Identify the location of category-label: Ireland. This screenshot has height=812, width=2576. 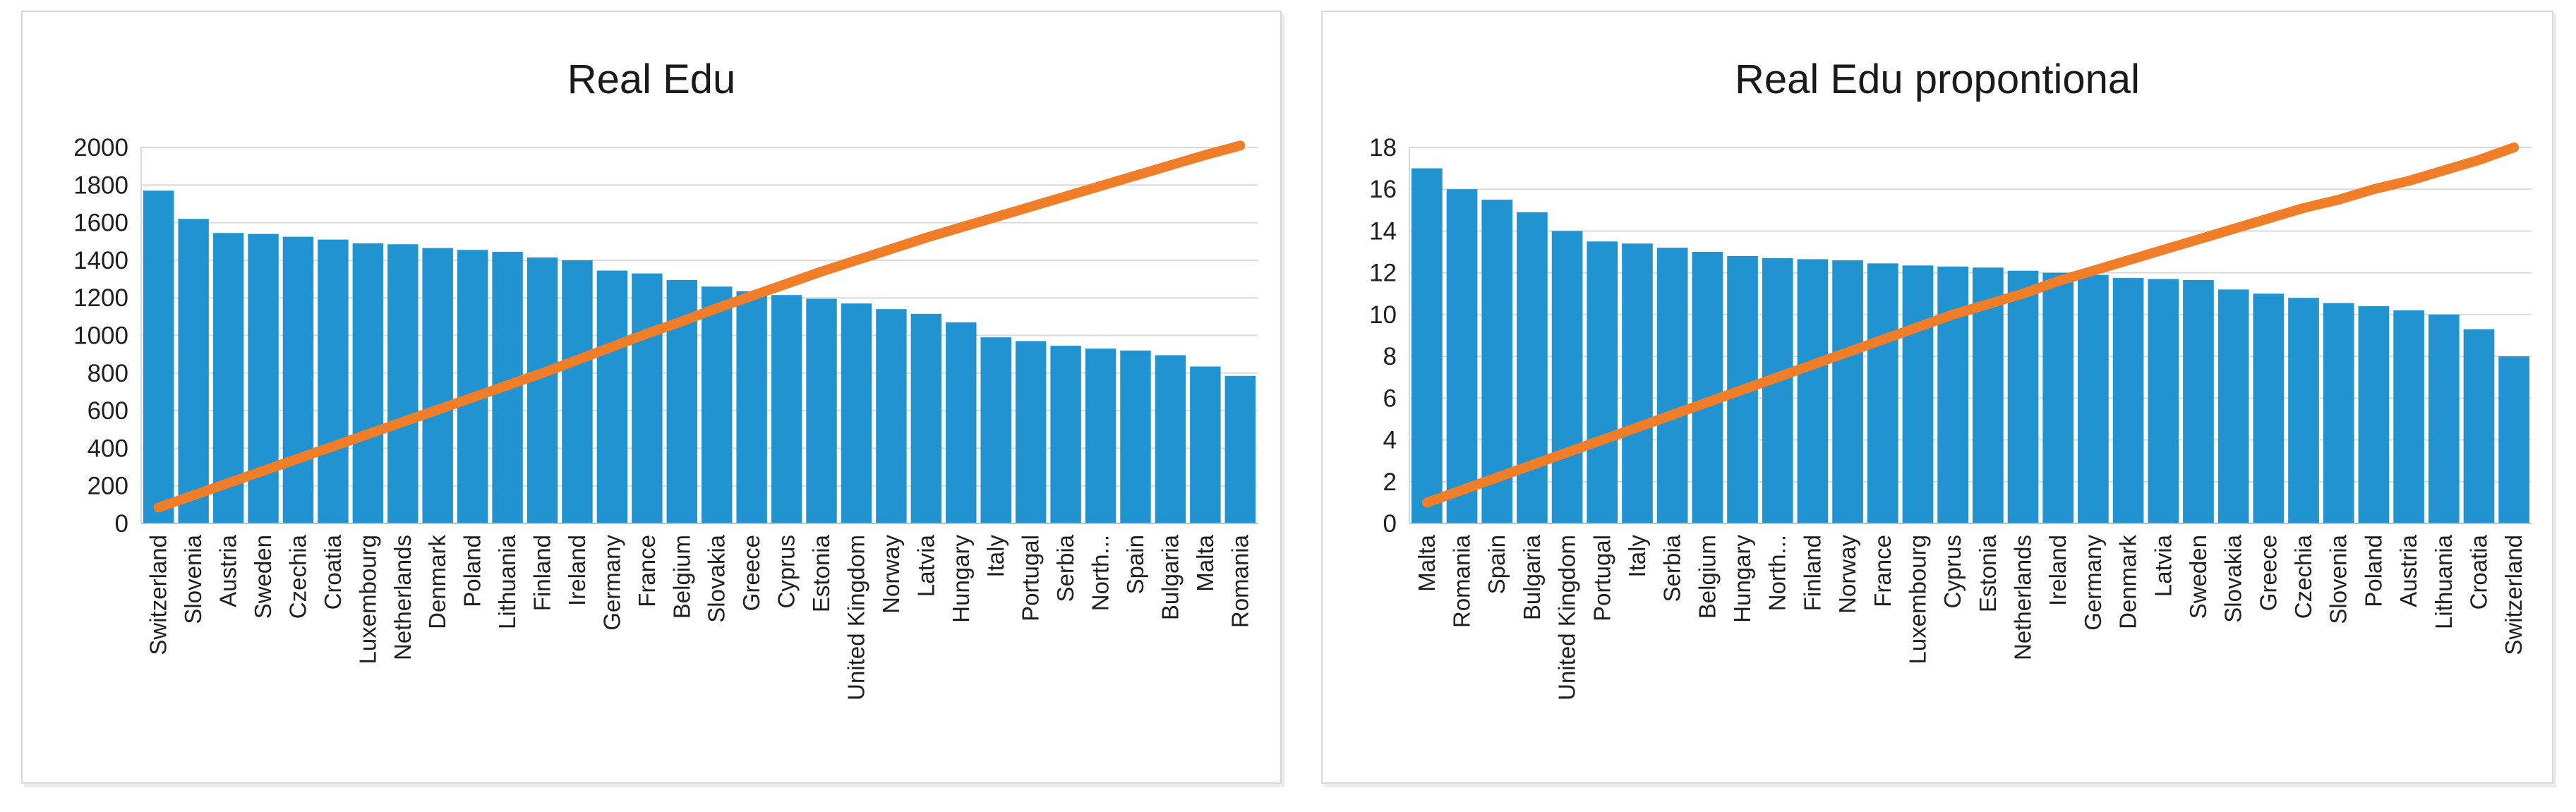
(2058, 570).